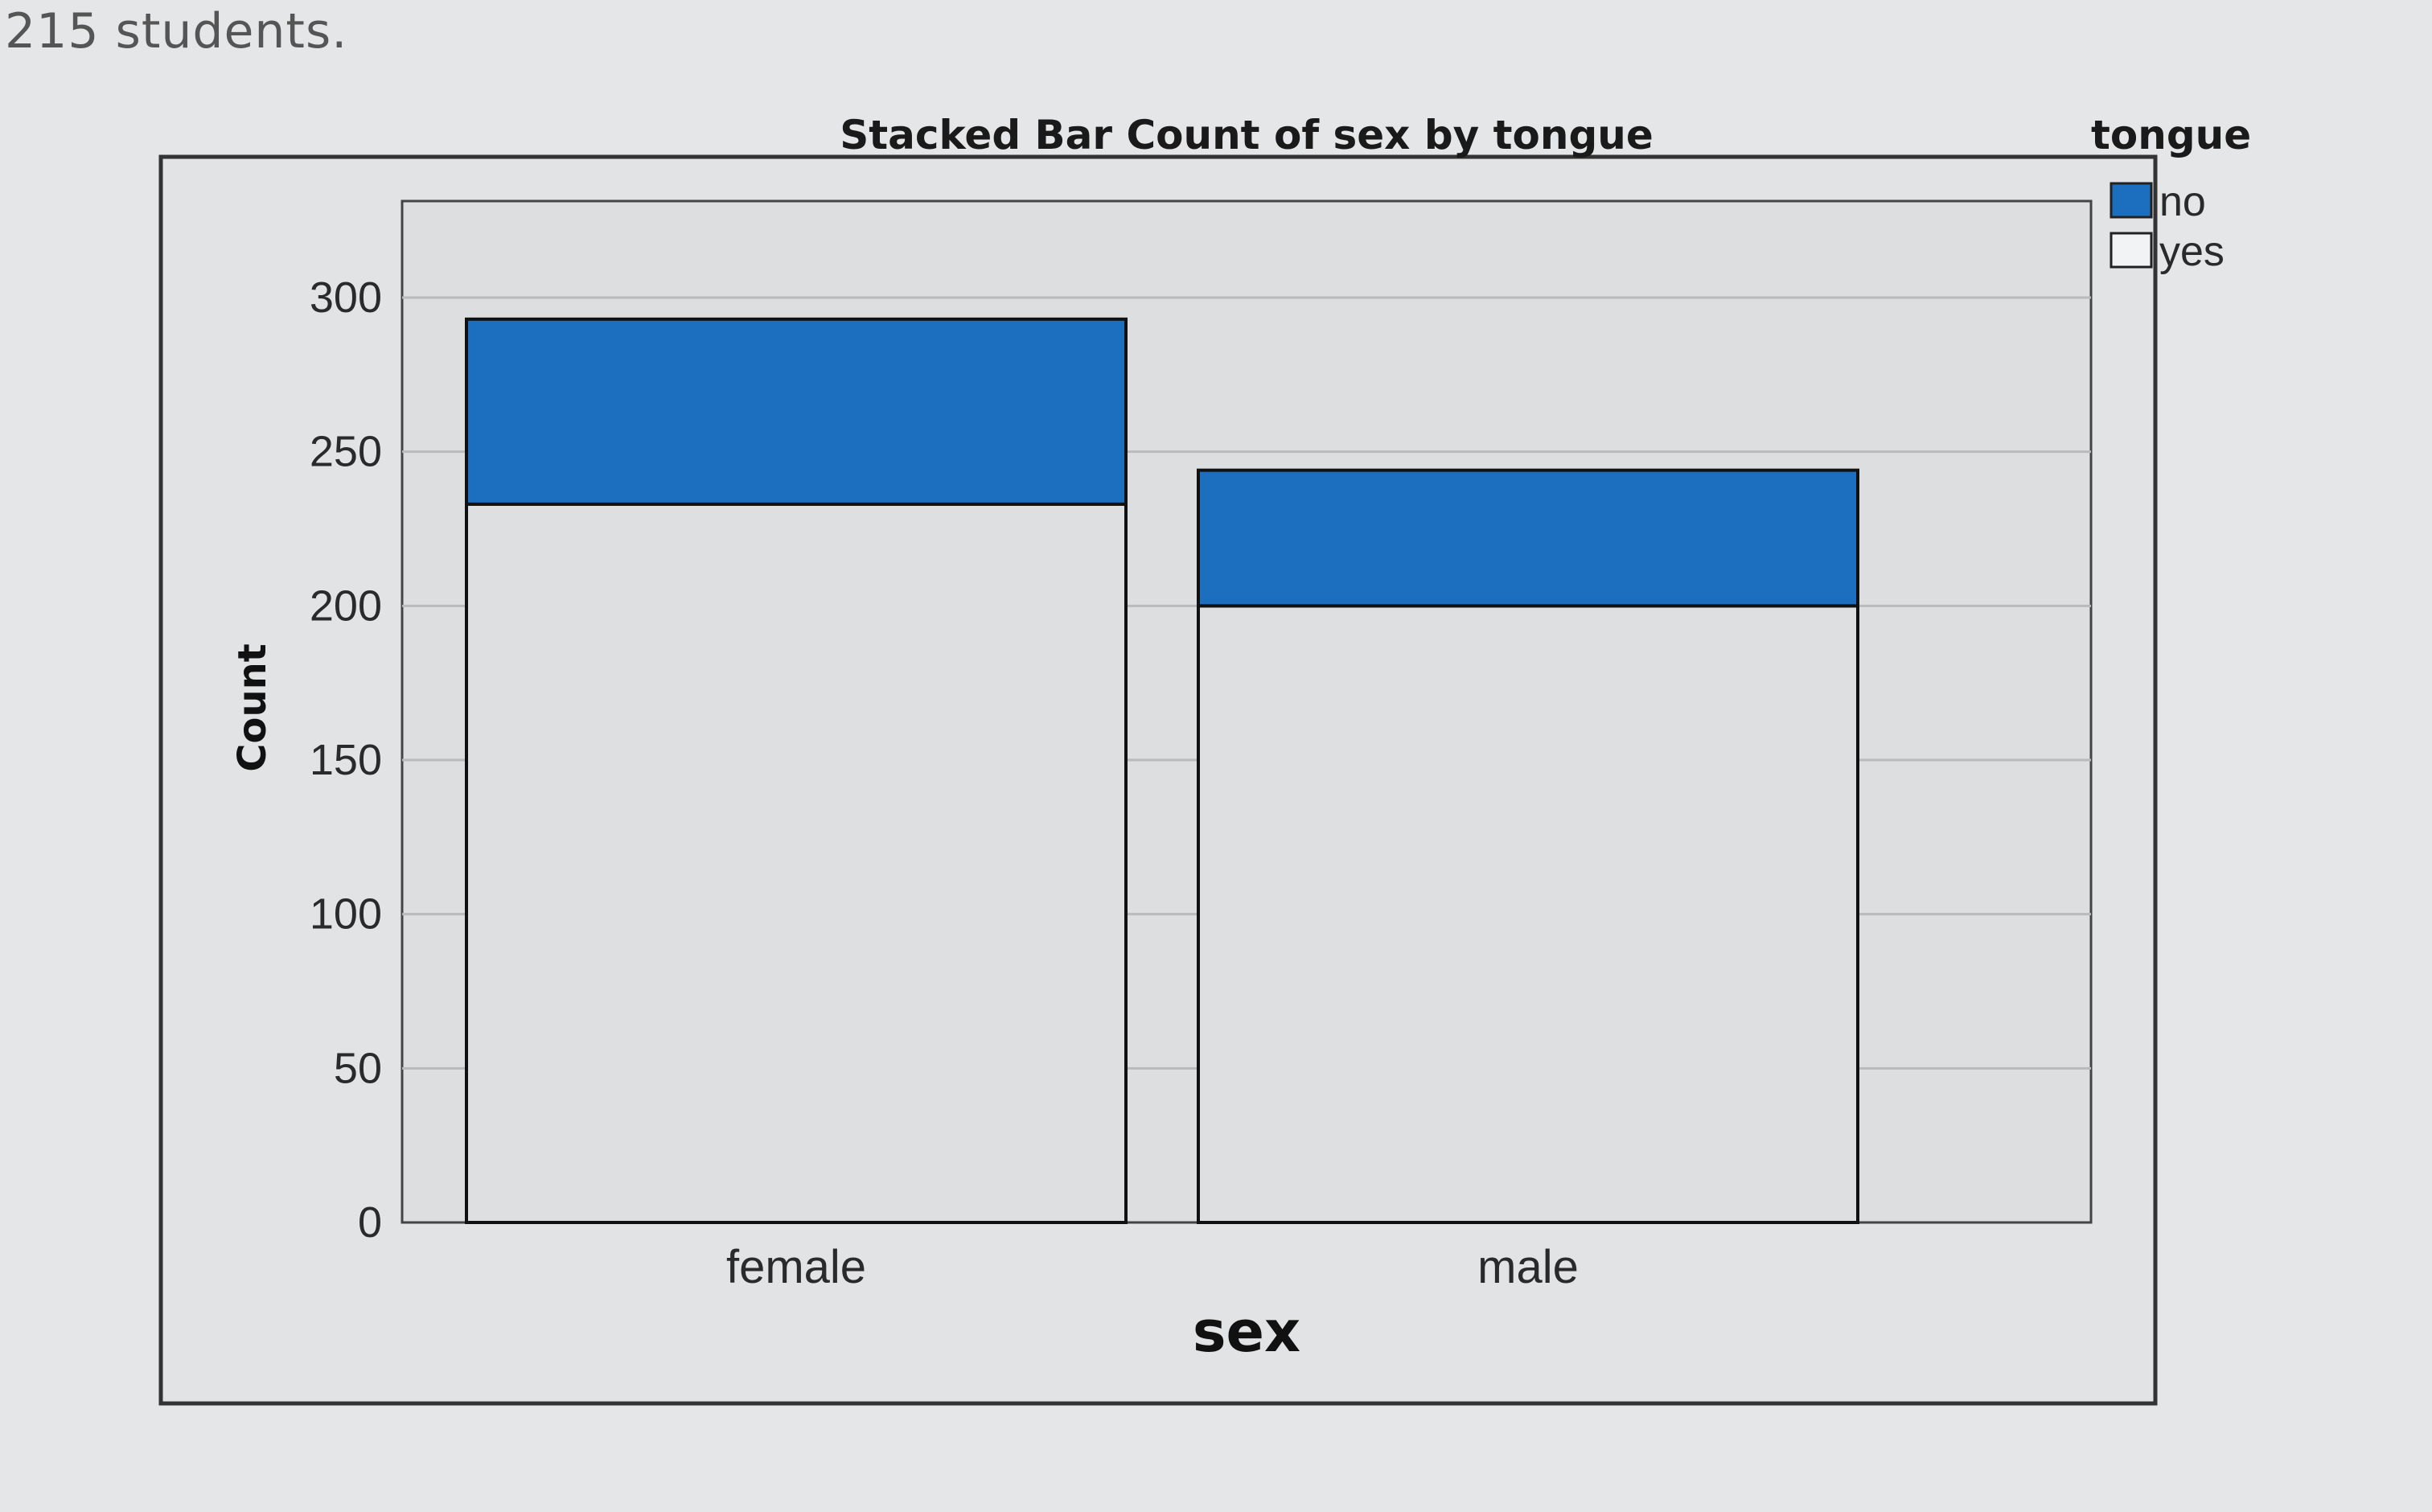 The height and width of the screenshot is (1512, 2432). I want to click on y-tick-label: 250, so click(346, 452).